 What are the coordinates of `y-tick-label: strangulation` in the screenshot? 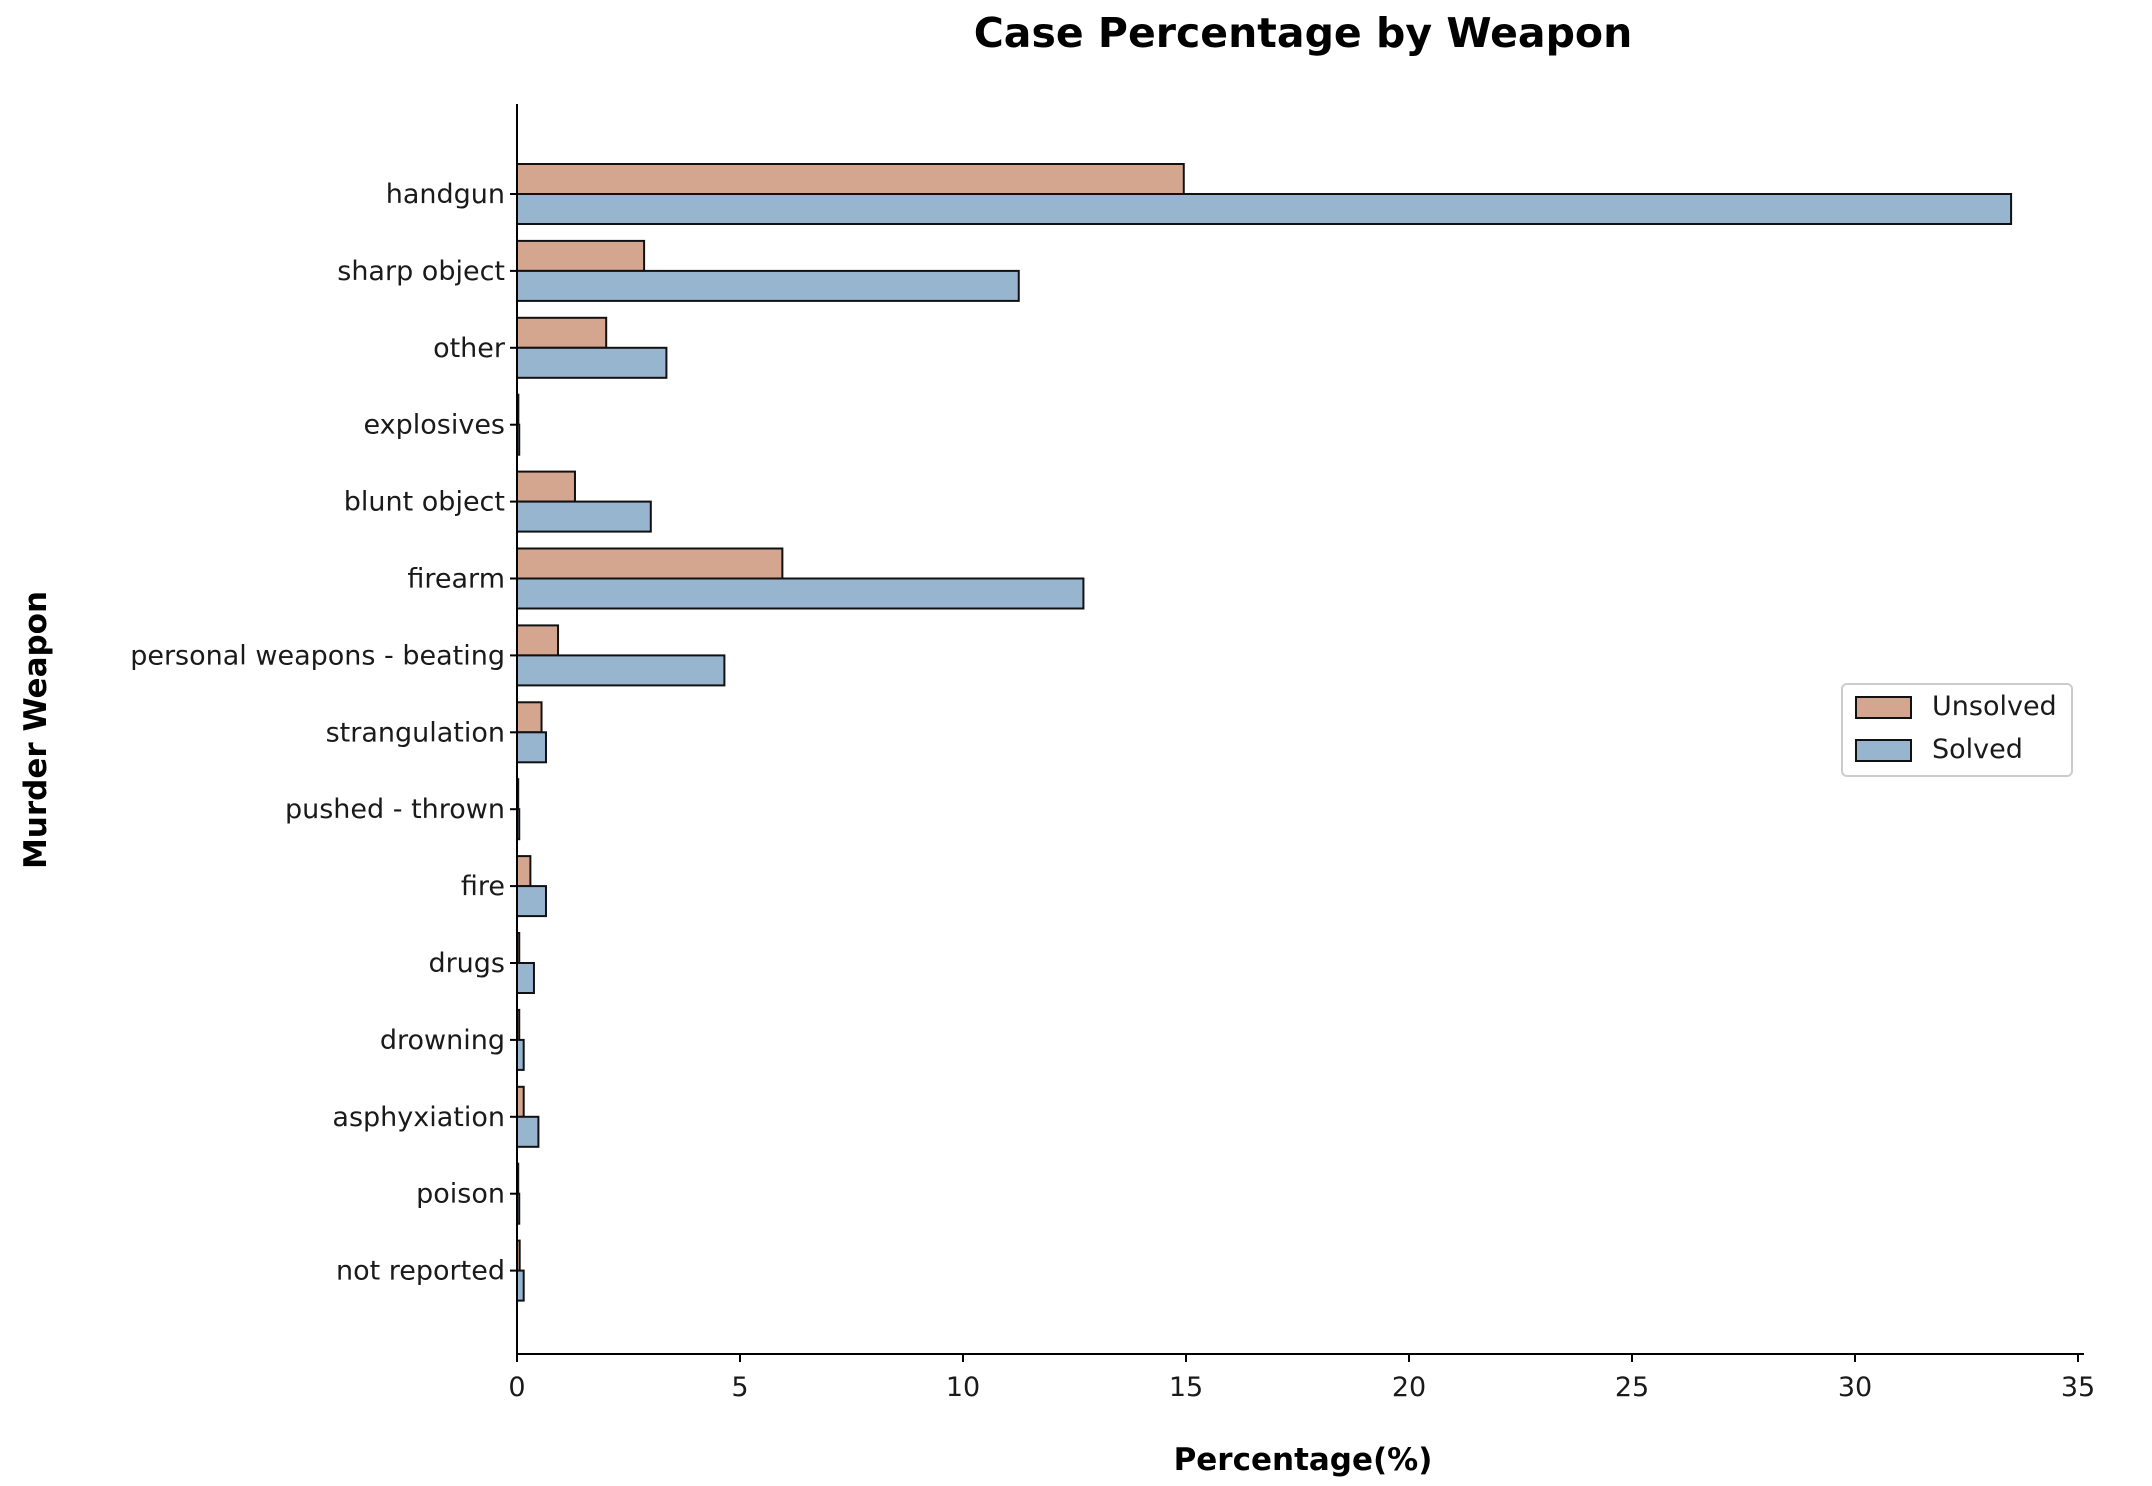 It's located at (415, 732).